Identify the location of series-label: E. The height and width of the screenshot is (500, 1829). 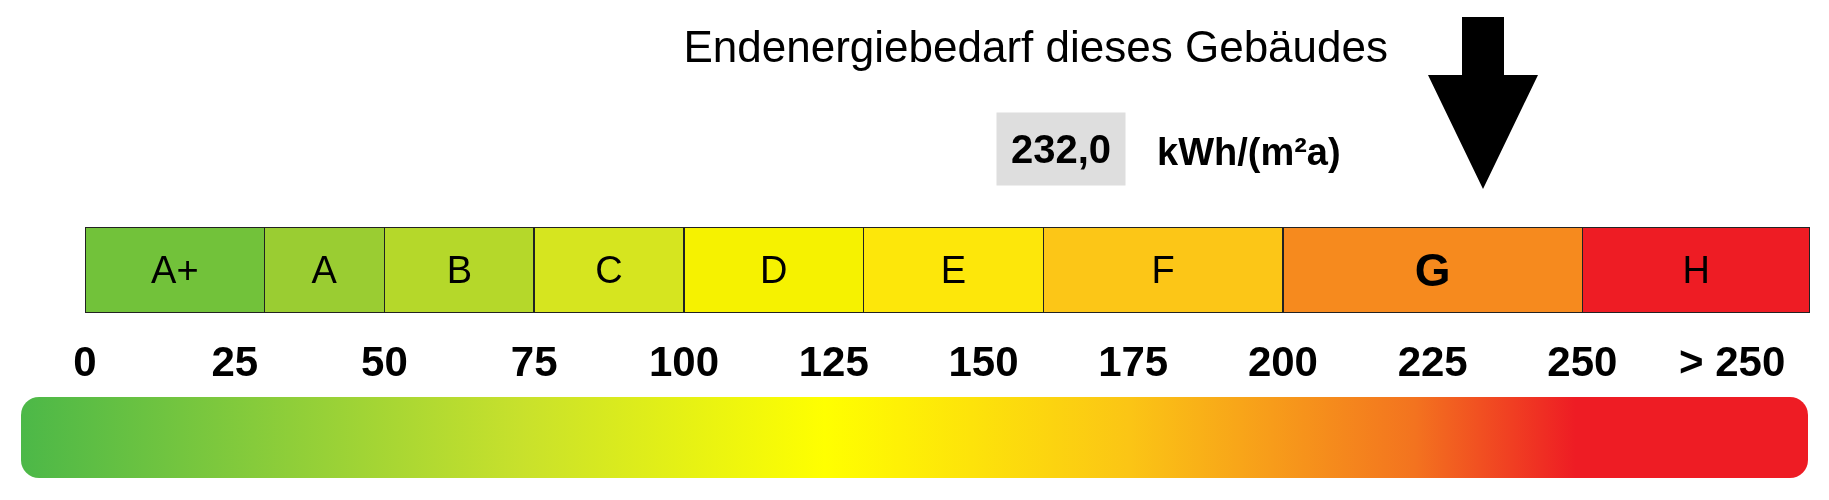
(953, 270).